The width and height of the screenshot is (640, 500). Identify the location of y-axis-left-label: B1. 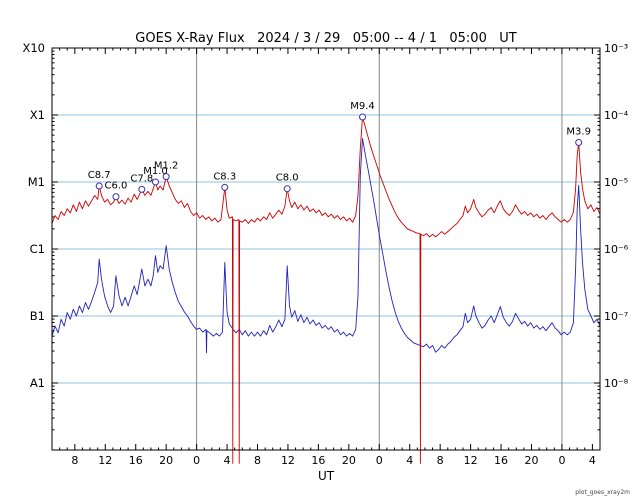
(37, 316).